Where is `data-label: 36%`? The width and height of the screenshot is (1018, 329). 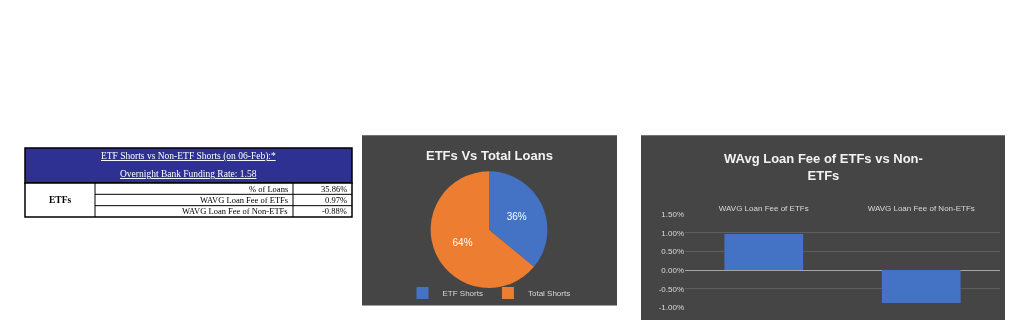
data-label: 36% is located at coordinates (516, 217).